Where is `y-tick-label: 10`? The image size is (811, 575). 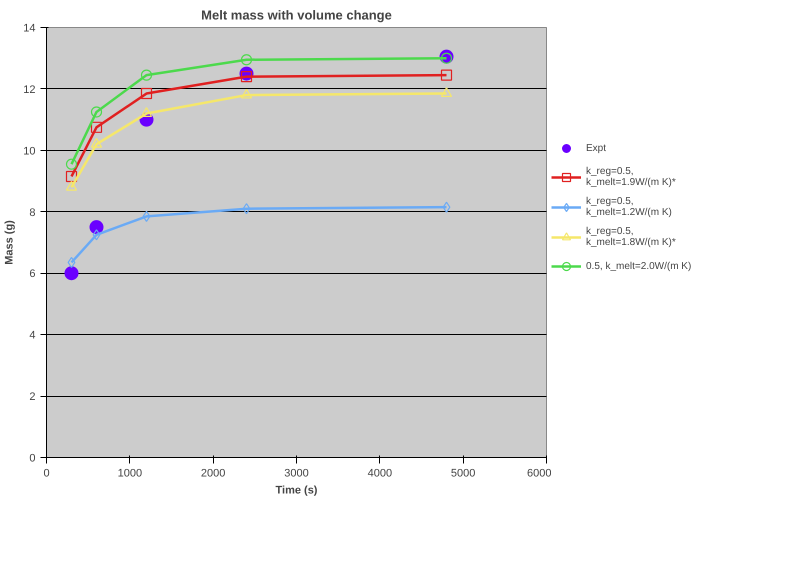 y-tick-label: 10 is located at coordinates (29, 151).